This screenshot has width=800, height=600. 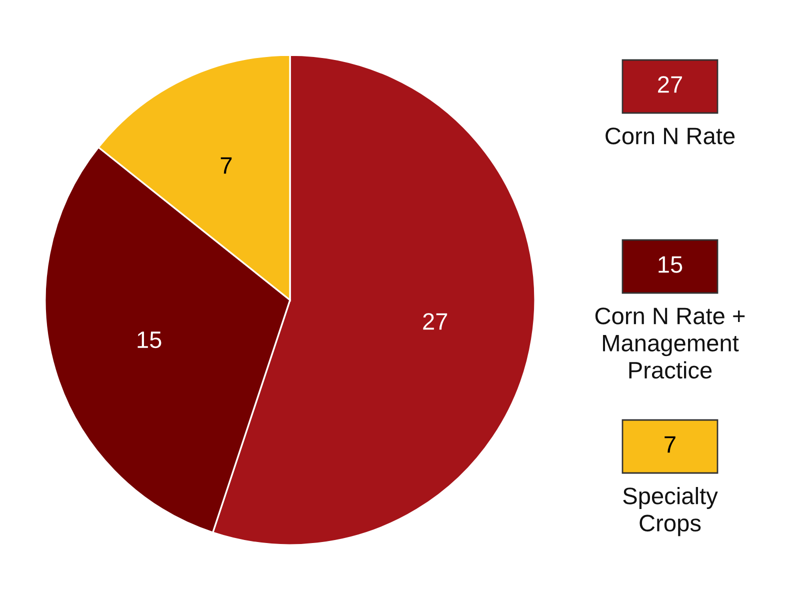 What do you see at coordinates (670, 343) in the screenshot?
I see `legend-label: Corn N Rate + Management Practice` at bounding box center [670, 343].